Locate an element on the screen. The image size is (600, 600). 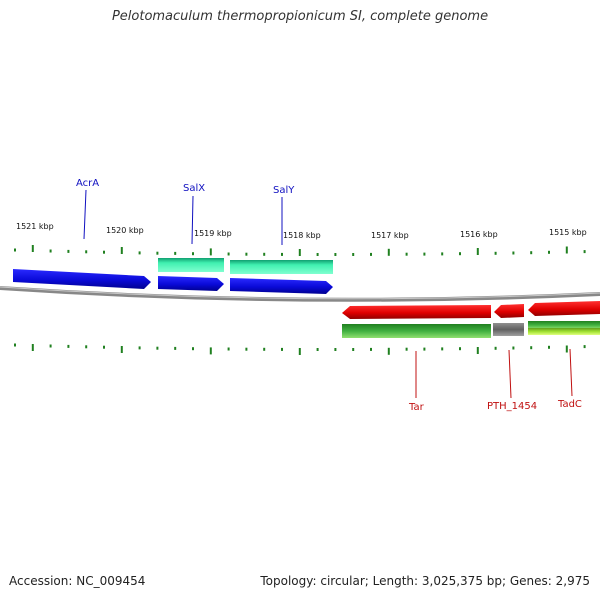
feature-tar-green is located at coordinates (416, 331).